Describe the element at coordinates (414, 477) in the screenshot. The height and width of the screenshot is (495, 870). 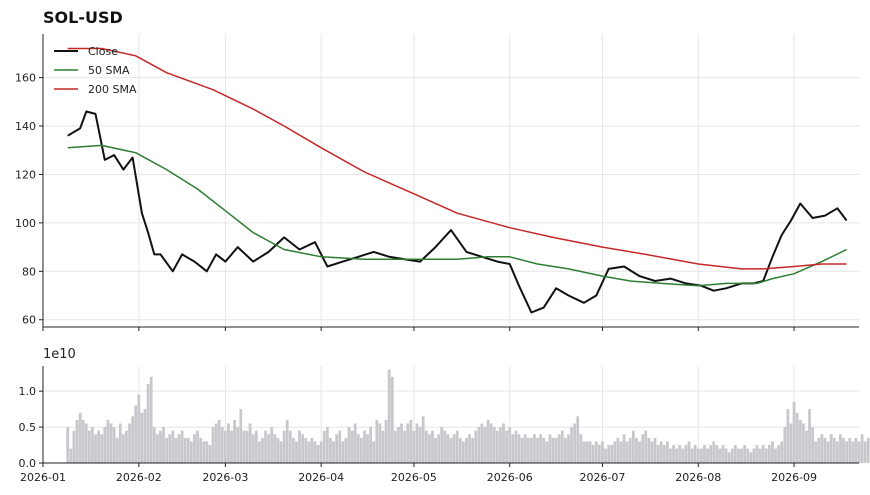
I see `volume-x-tick-label: 2026-05` at that location.